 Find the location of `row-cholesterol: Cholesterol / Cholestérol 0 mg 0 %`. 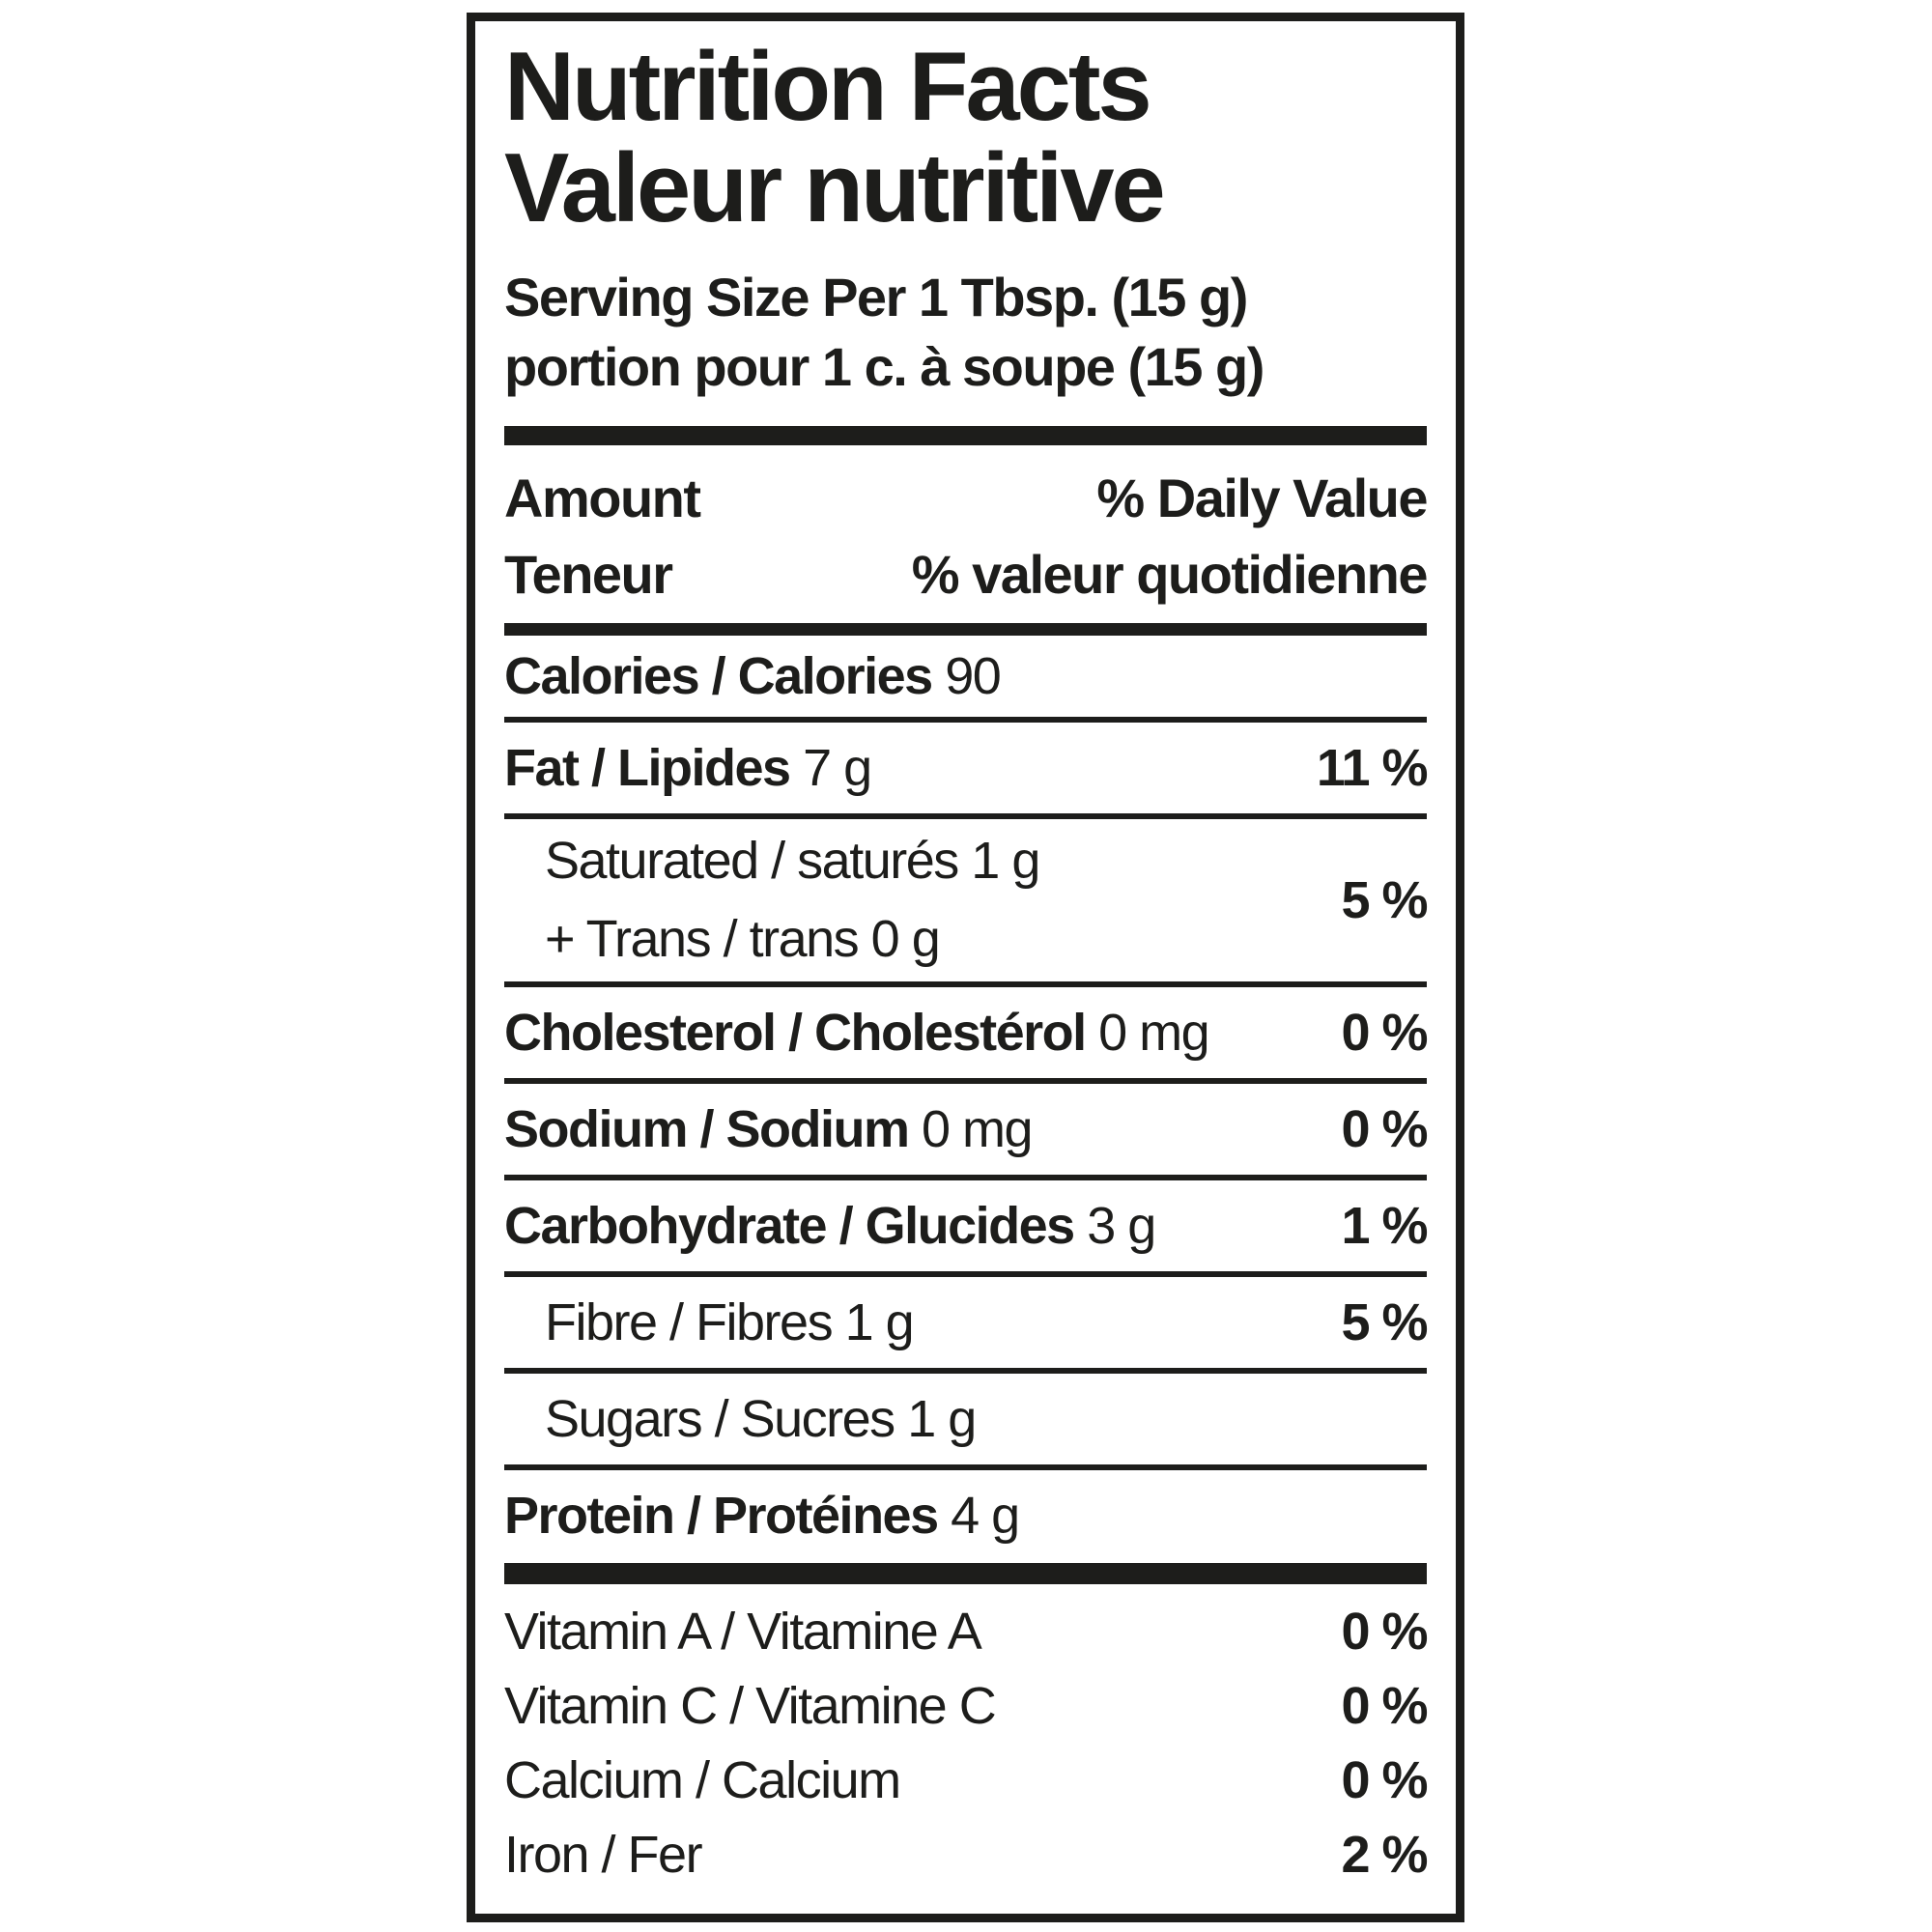

row-cholesterol: Cholesterol / Cholestérol 0 mg 0 % is located at coordinates (966, 1032).